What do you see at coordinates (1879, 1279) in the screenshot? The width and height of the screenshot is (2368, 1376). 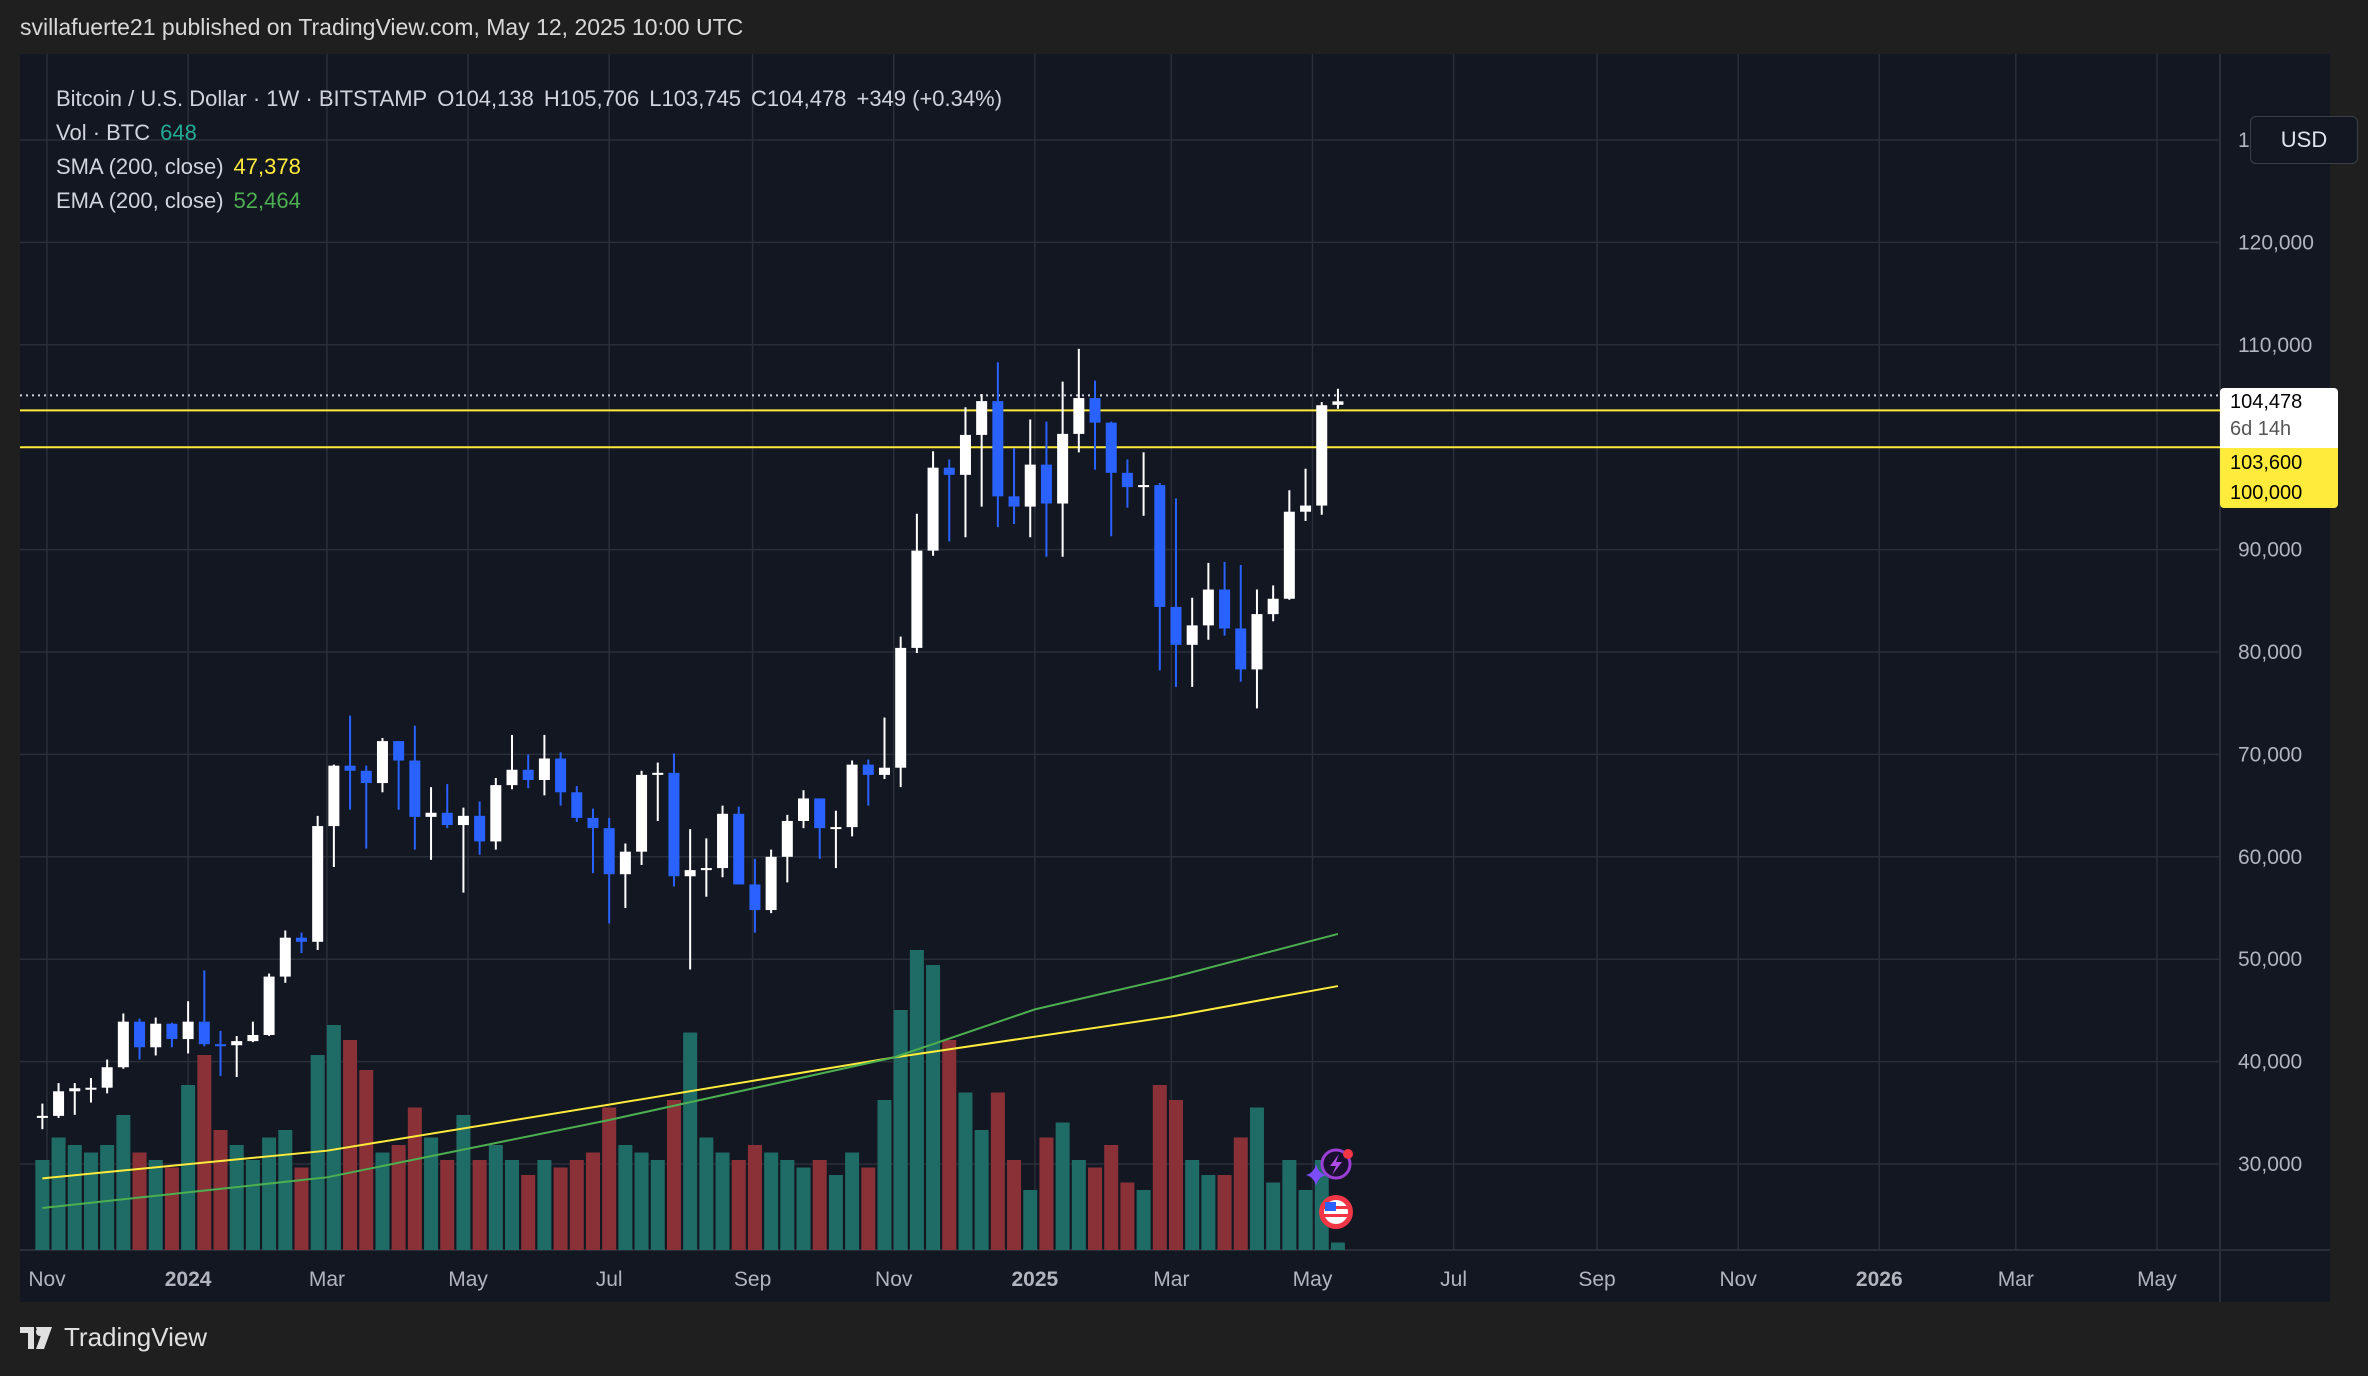 I see `time-tick-label: 2026` at bounding box center [1879, 1279].